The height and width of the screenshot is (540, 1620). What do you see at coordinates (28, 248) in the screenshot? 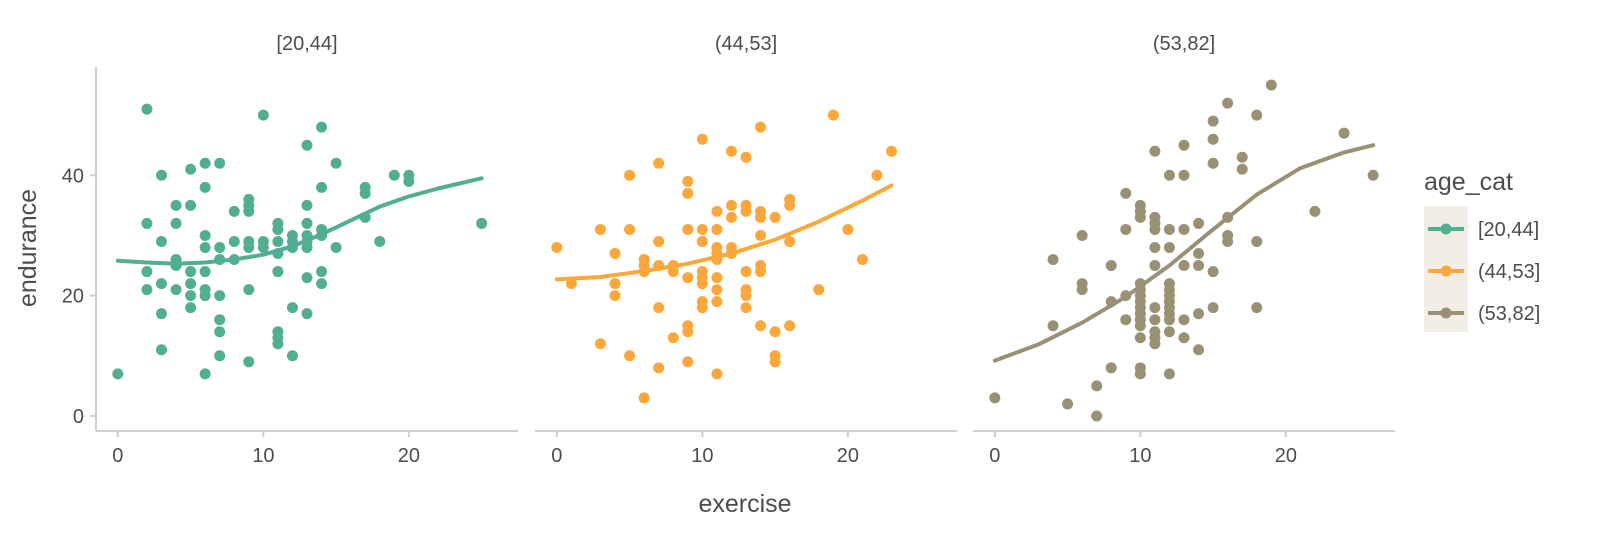
I see `y-axis-title: endurance` at bounding box center [28, 248].